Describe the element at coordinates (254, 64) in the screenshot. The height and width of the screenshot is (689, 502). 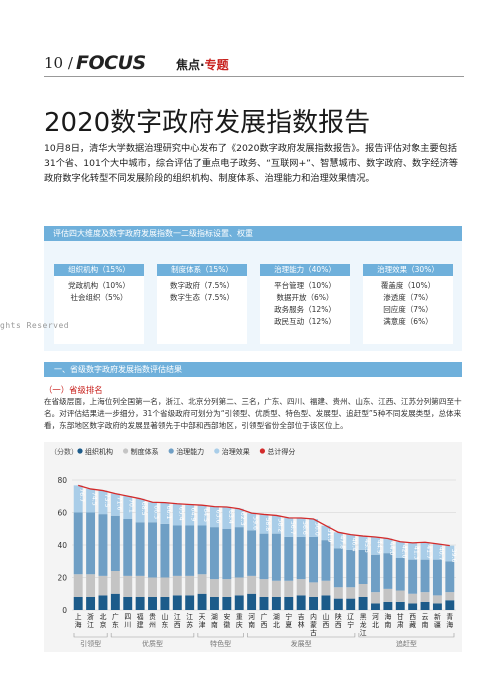
I see `page-header: 10 / FOCUS 焦点·专题` at that location.